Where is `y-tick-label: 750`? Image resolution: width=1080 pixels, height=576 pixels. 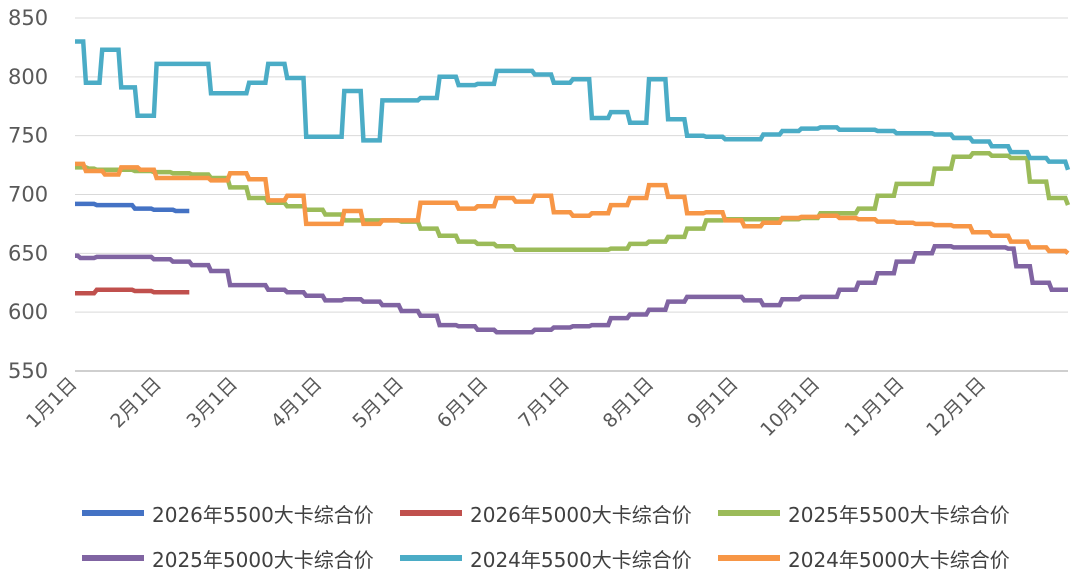
y-tick-label: 750 is located at coordinates (28, 136).